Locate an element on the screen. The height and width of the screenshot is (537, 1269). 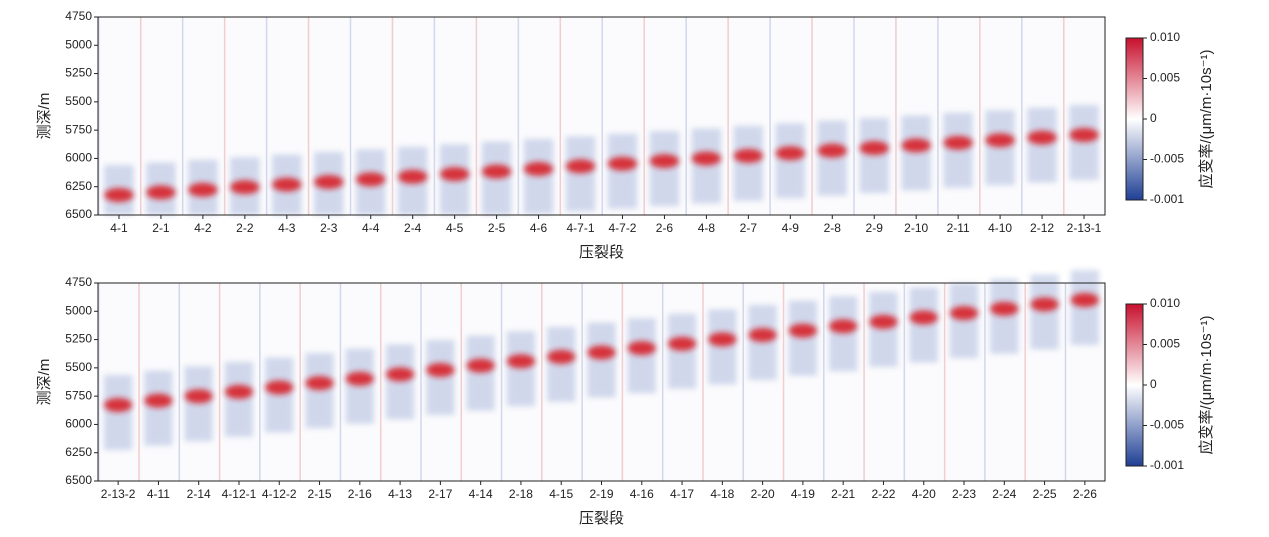
x-tick-label: 4-20 is located at coordinates (924, 494).